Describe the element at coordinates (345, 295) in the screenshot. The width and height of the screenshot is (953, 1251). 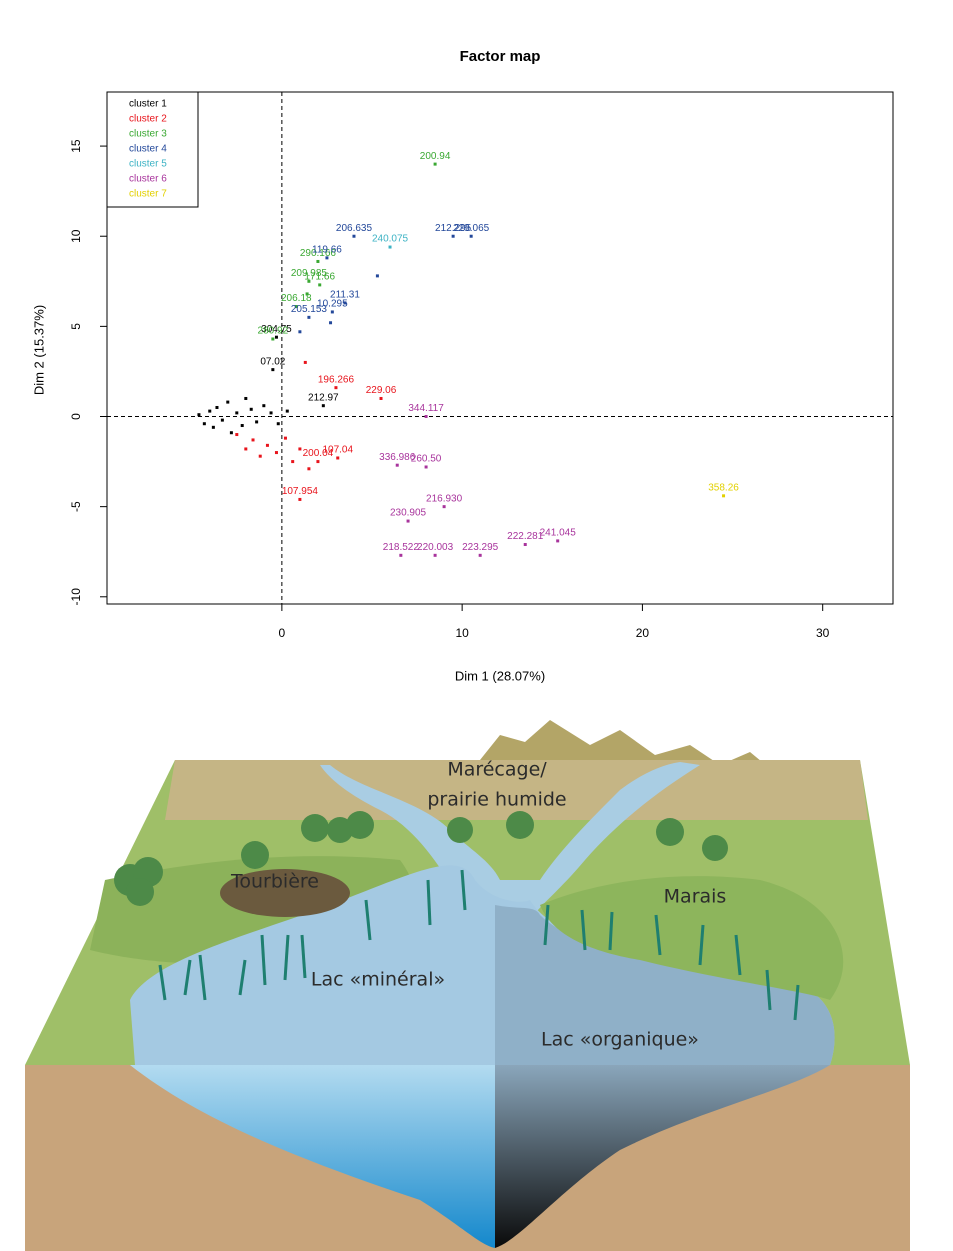
I see `point-label: 211.31` at that location.